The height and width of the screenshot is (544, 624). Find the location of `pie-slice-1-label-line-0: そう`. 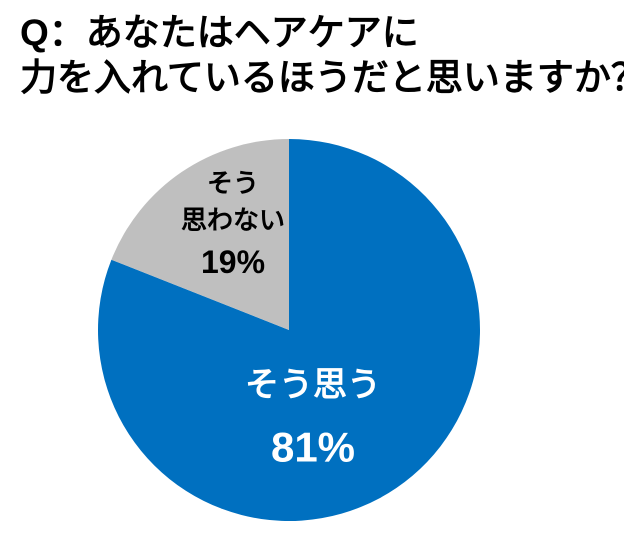

pie-slice-1-label-line-0: そう is located at coordinates (233, 183).